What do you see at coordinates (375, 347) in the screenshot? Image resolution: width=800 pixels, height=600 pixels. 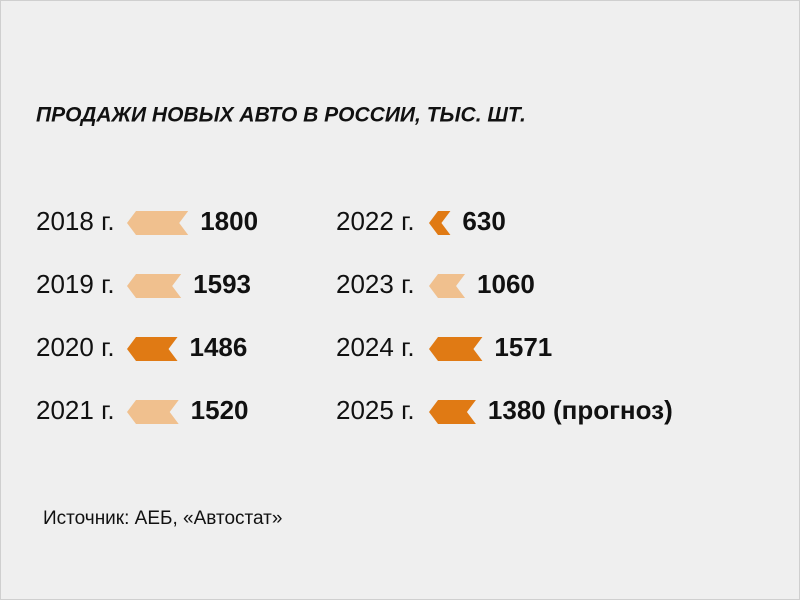 I see `category-label: 2024 г.` at bounding box center [375, 347].